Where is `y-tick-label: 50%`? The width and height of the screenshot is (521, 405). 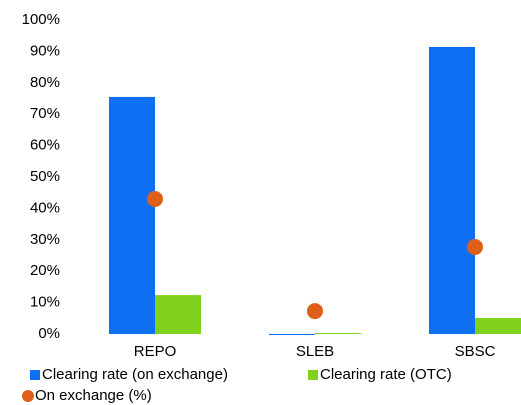 y-tick-label: 50% is located at coordinates (45, 176).